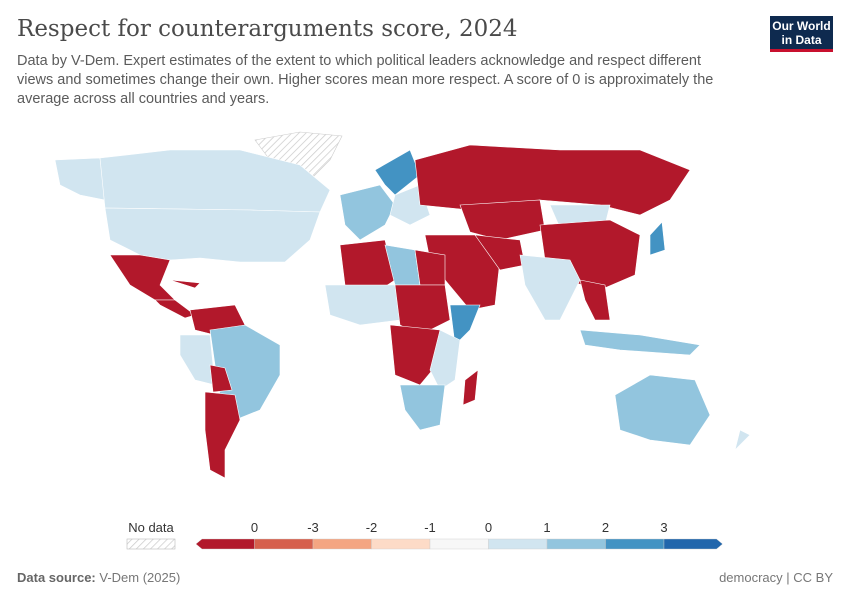 The height and width of the screenshot is (600, 850). I want to click on country-indonesia, so click(640, 342).